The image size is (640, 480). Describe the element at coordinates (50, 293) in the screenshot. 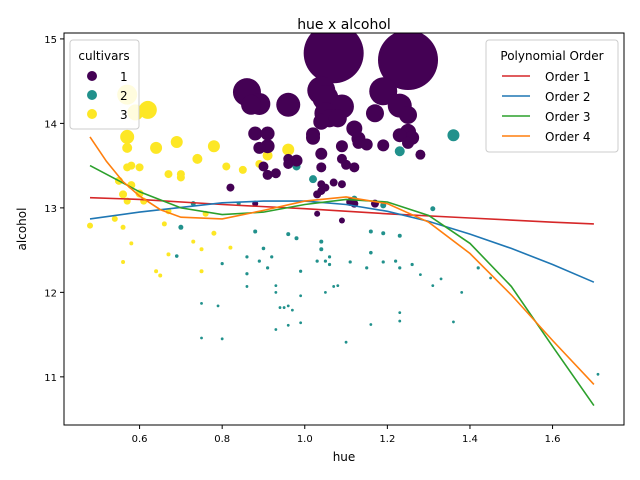

I see `y-tick-label: 12` at that location.